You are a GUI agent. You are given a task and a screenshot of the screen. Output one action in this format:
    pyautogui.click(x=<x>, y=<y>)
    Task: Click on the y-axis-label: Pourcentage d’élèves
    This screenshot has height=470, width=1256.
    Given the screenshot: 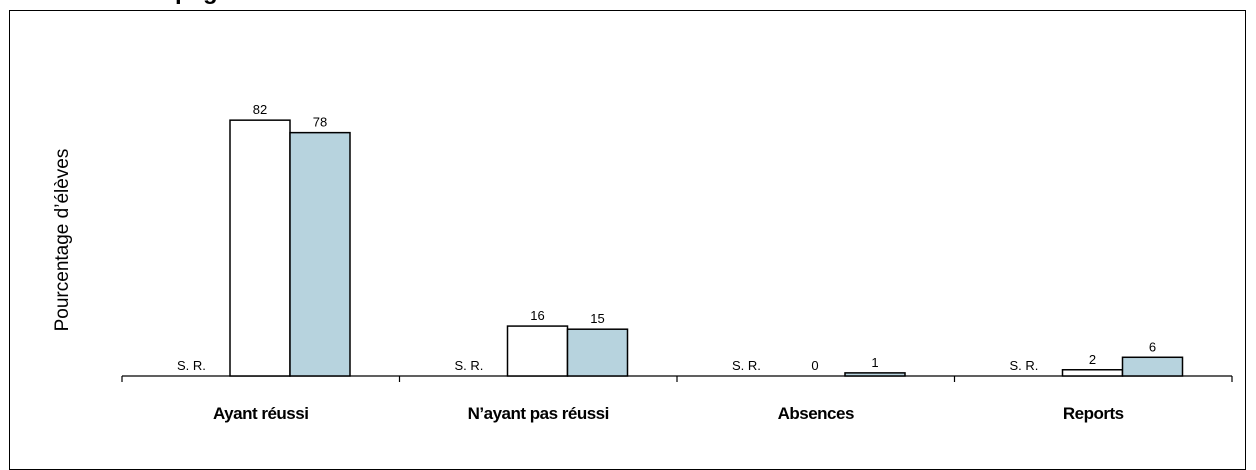 What is the action you would take?
    pyautogui.click(x=62, y=240)
    